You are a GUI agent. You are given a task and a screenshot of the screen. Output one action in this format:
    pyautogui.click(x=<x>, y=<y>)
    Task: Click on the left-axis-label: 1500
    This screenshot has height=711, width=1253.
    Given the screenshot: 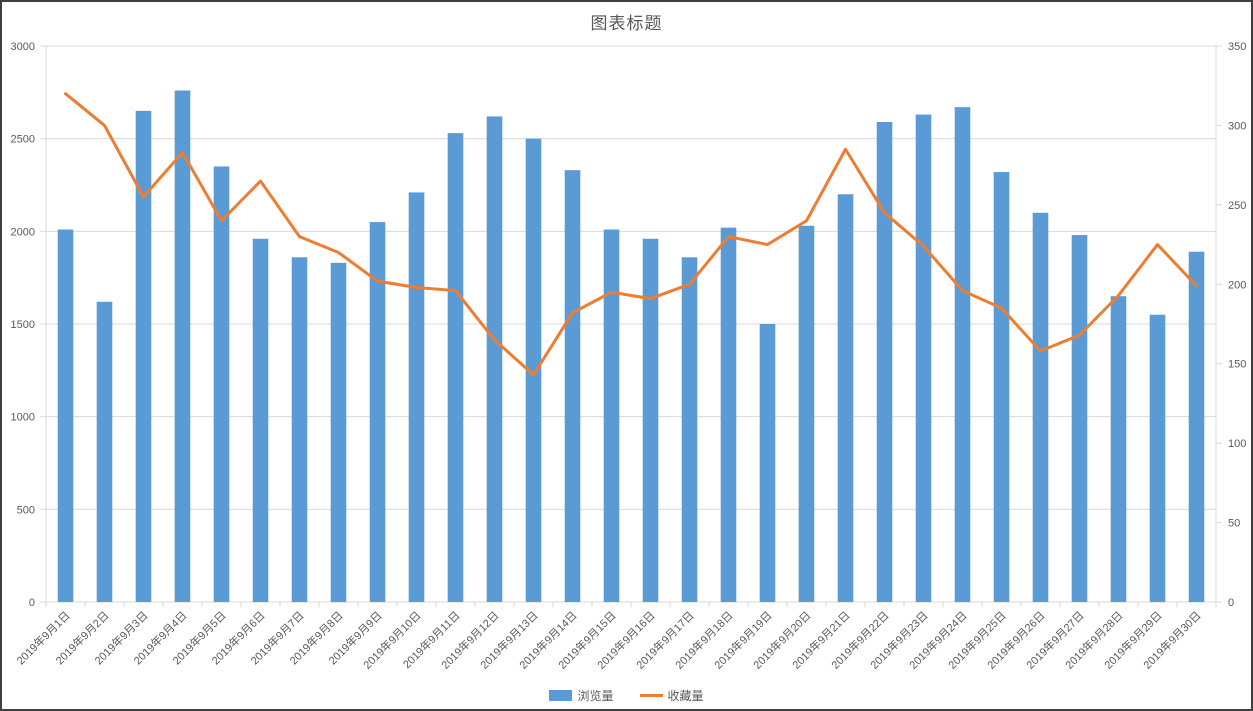 What is the action you would take?
    pyautogui.click(x=23, y=325)
    